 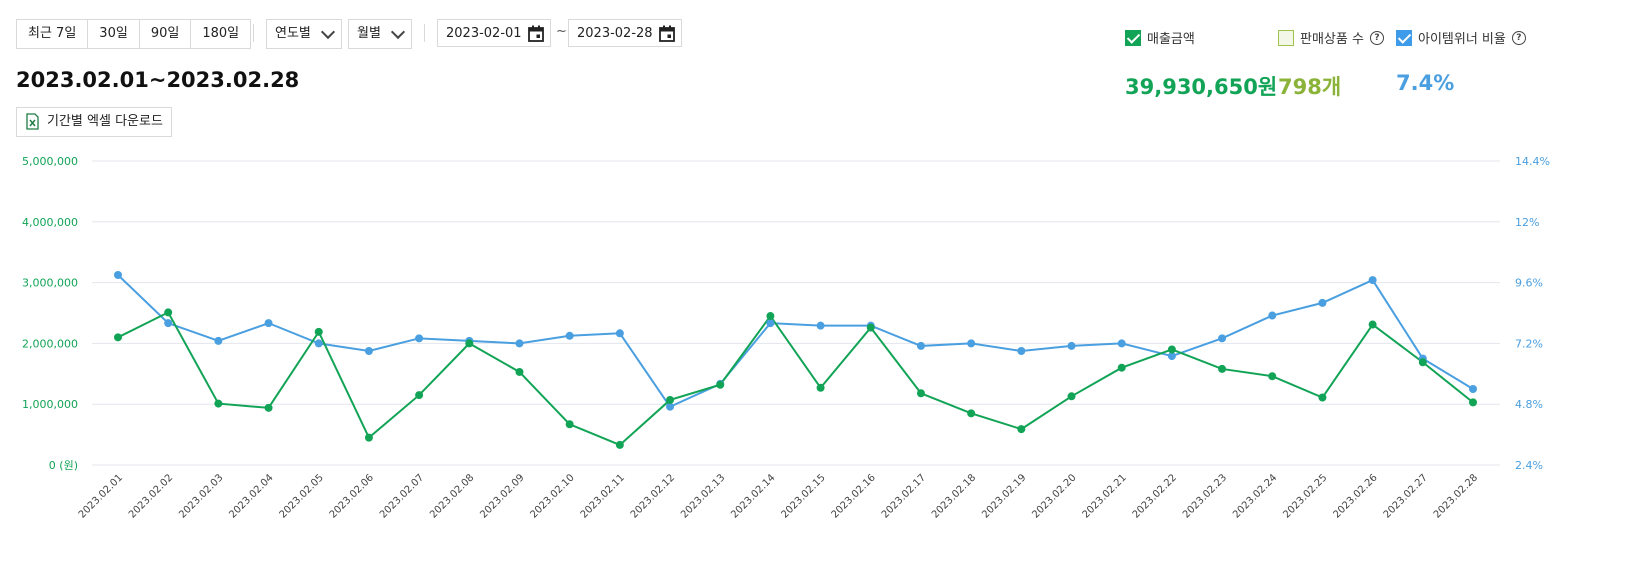 What do you see at coordinates (1286, 37) in the screenshot?
I see `products-checkbox` at bounding box center [1286, 37].